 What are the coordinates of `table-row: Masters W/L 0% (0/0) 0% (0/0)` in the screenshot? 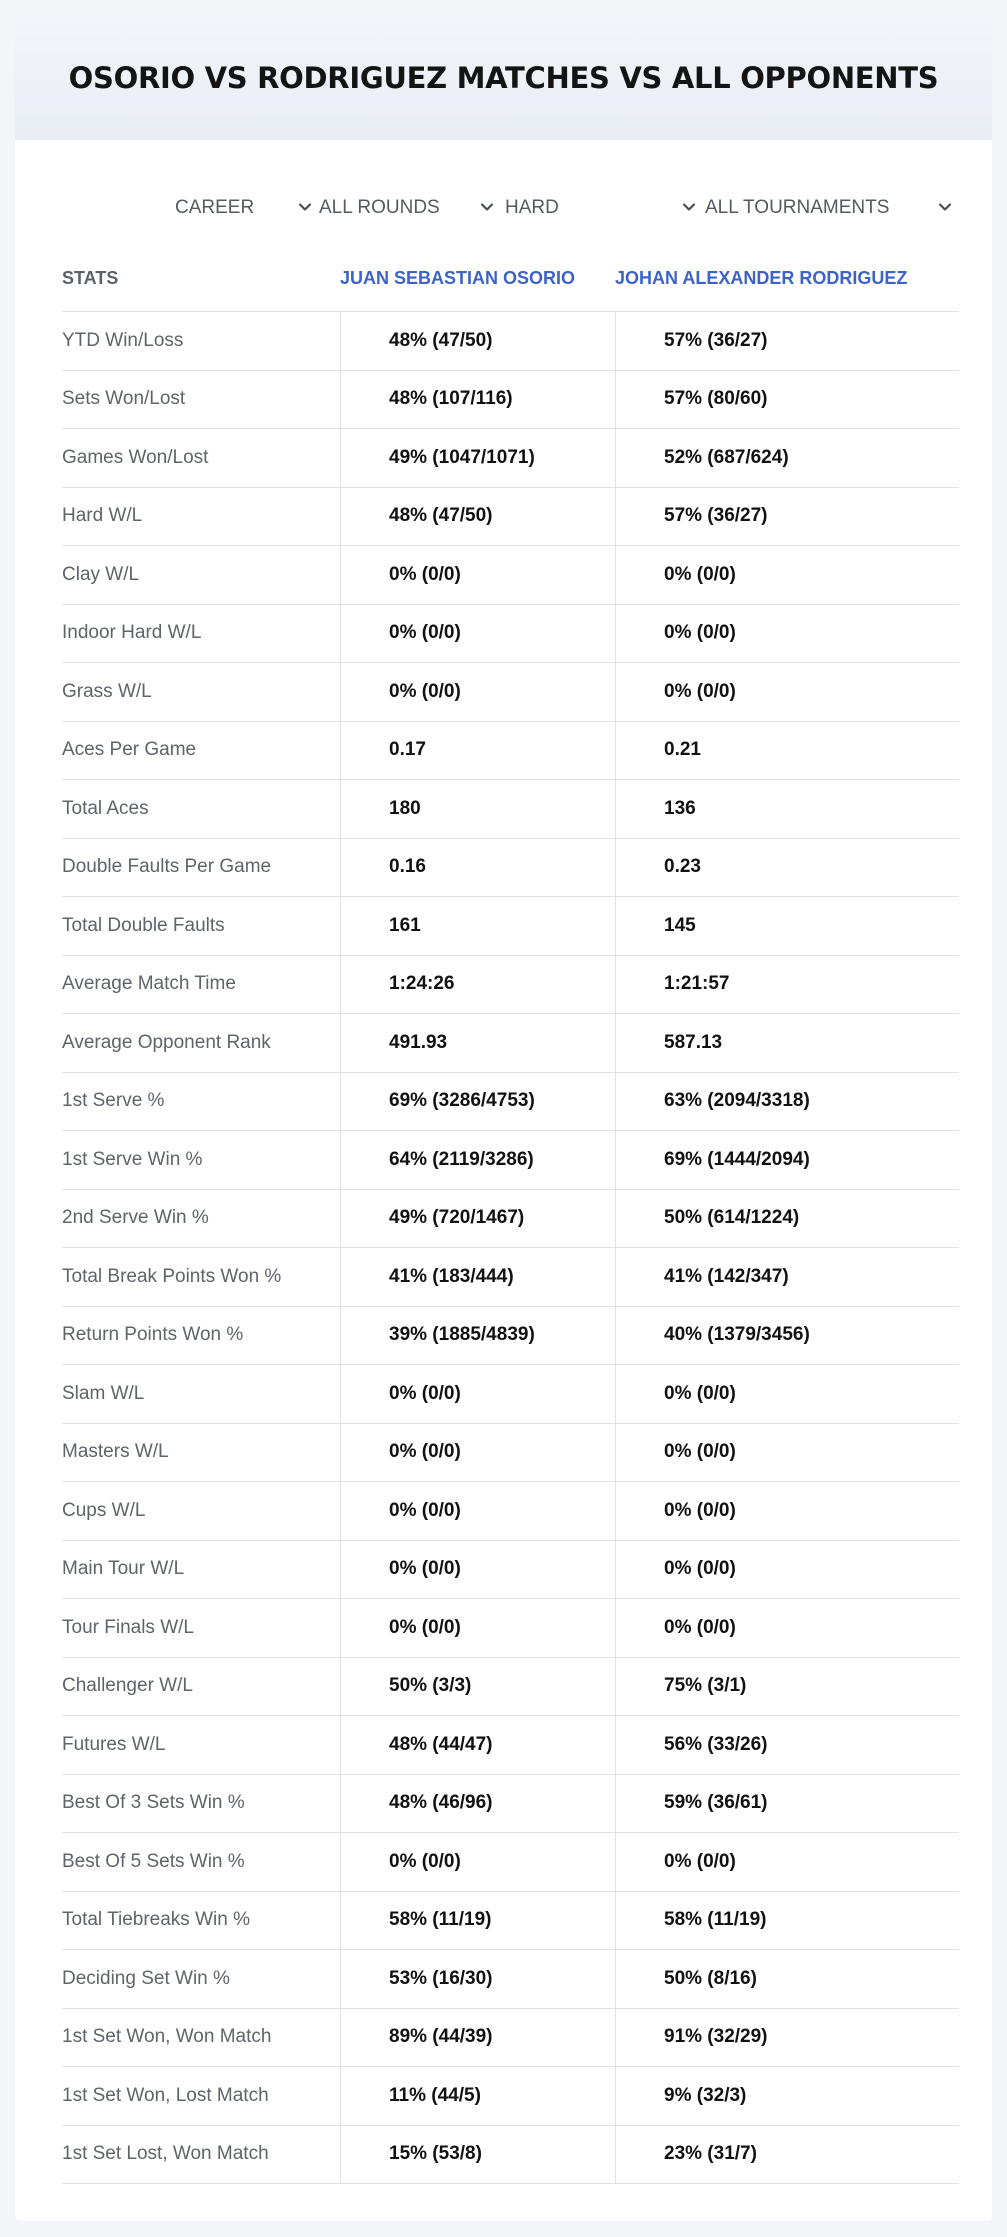 It's located at (510, 1452).